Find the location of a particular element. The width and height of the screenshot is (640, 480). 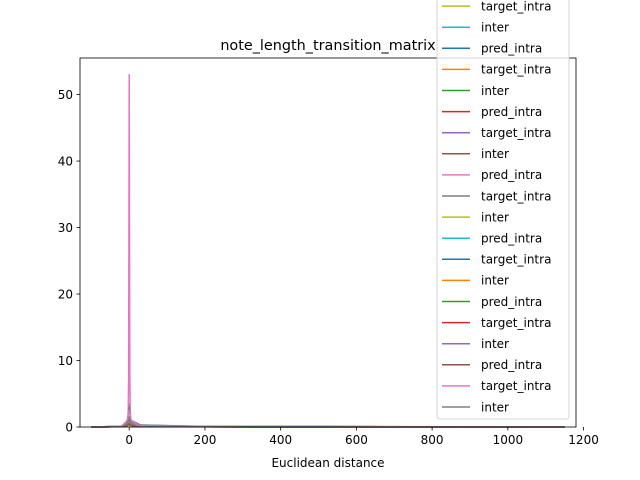

y-tick-label: 20 is located at coordinates (65, 294).